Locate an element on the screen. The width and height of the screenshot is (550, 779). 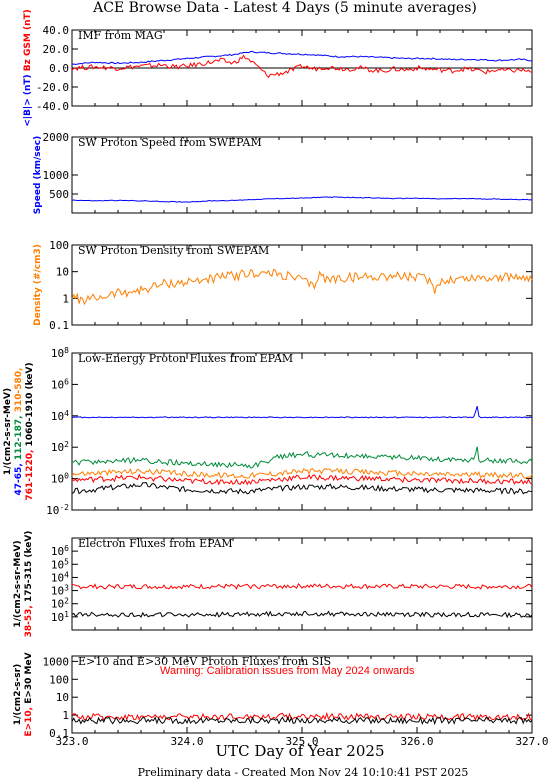
y-axis-label-line: 1/(cm2-s-sr) is located at coordinates (18, 694).